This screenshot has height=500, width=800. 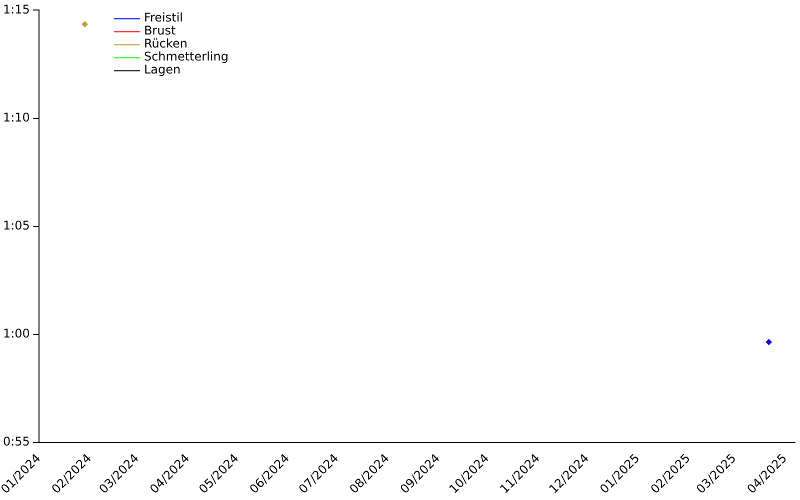 I want to click on y-tick-label: 1:10, so click(x=16, y=117).